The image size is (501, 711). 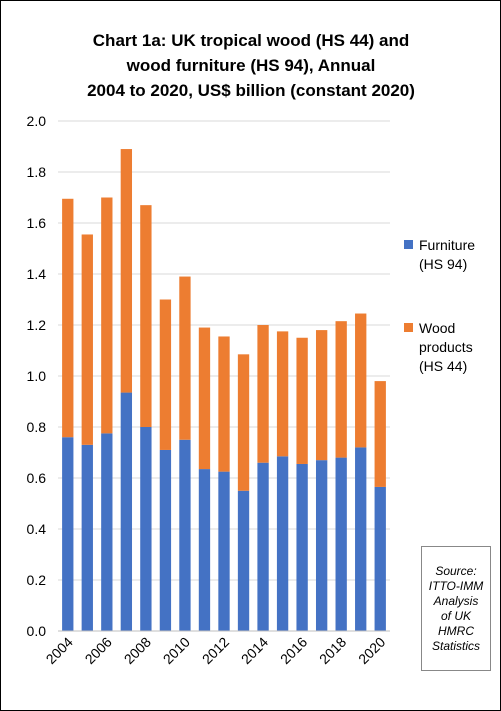 I want to click on legend-label: (HS 44), so click(x=443, y=366).